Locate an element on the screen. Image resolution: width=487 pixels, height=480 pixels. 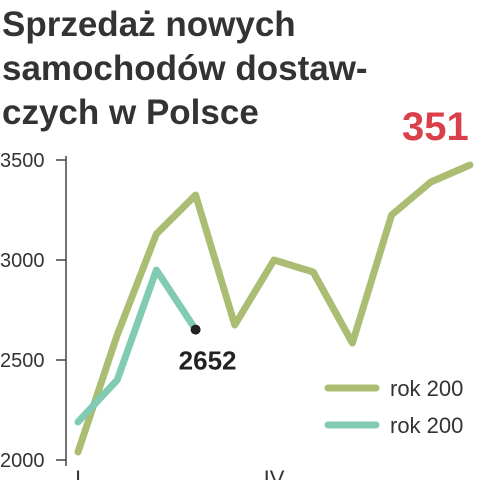
y-tick-label: 2500 is located at coordinates (22, 361).